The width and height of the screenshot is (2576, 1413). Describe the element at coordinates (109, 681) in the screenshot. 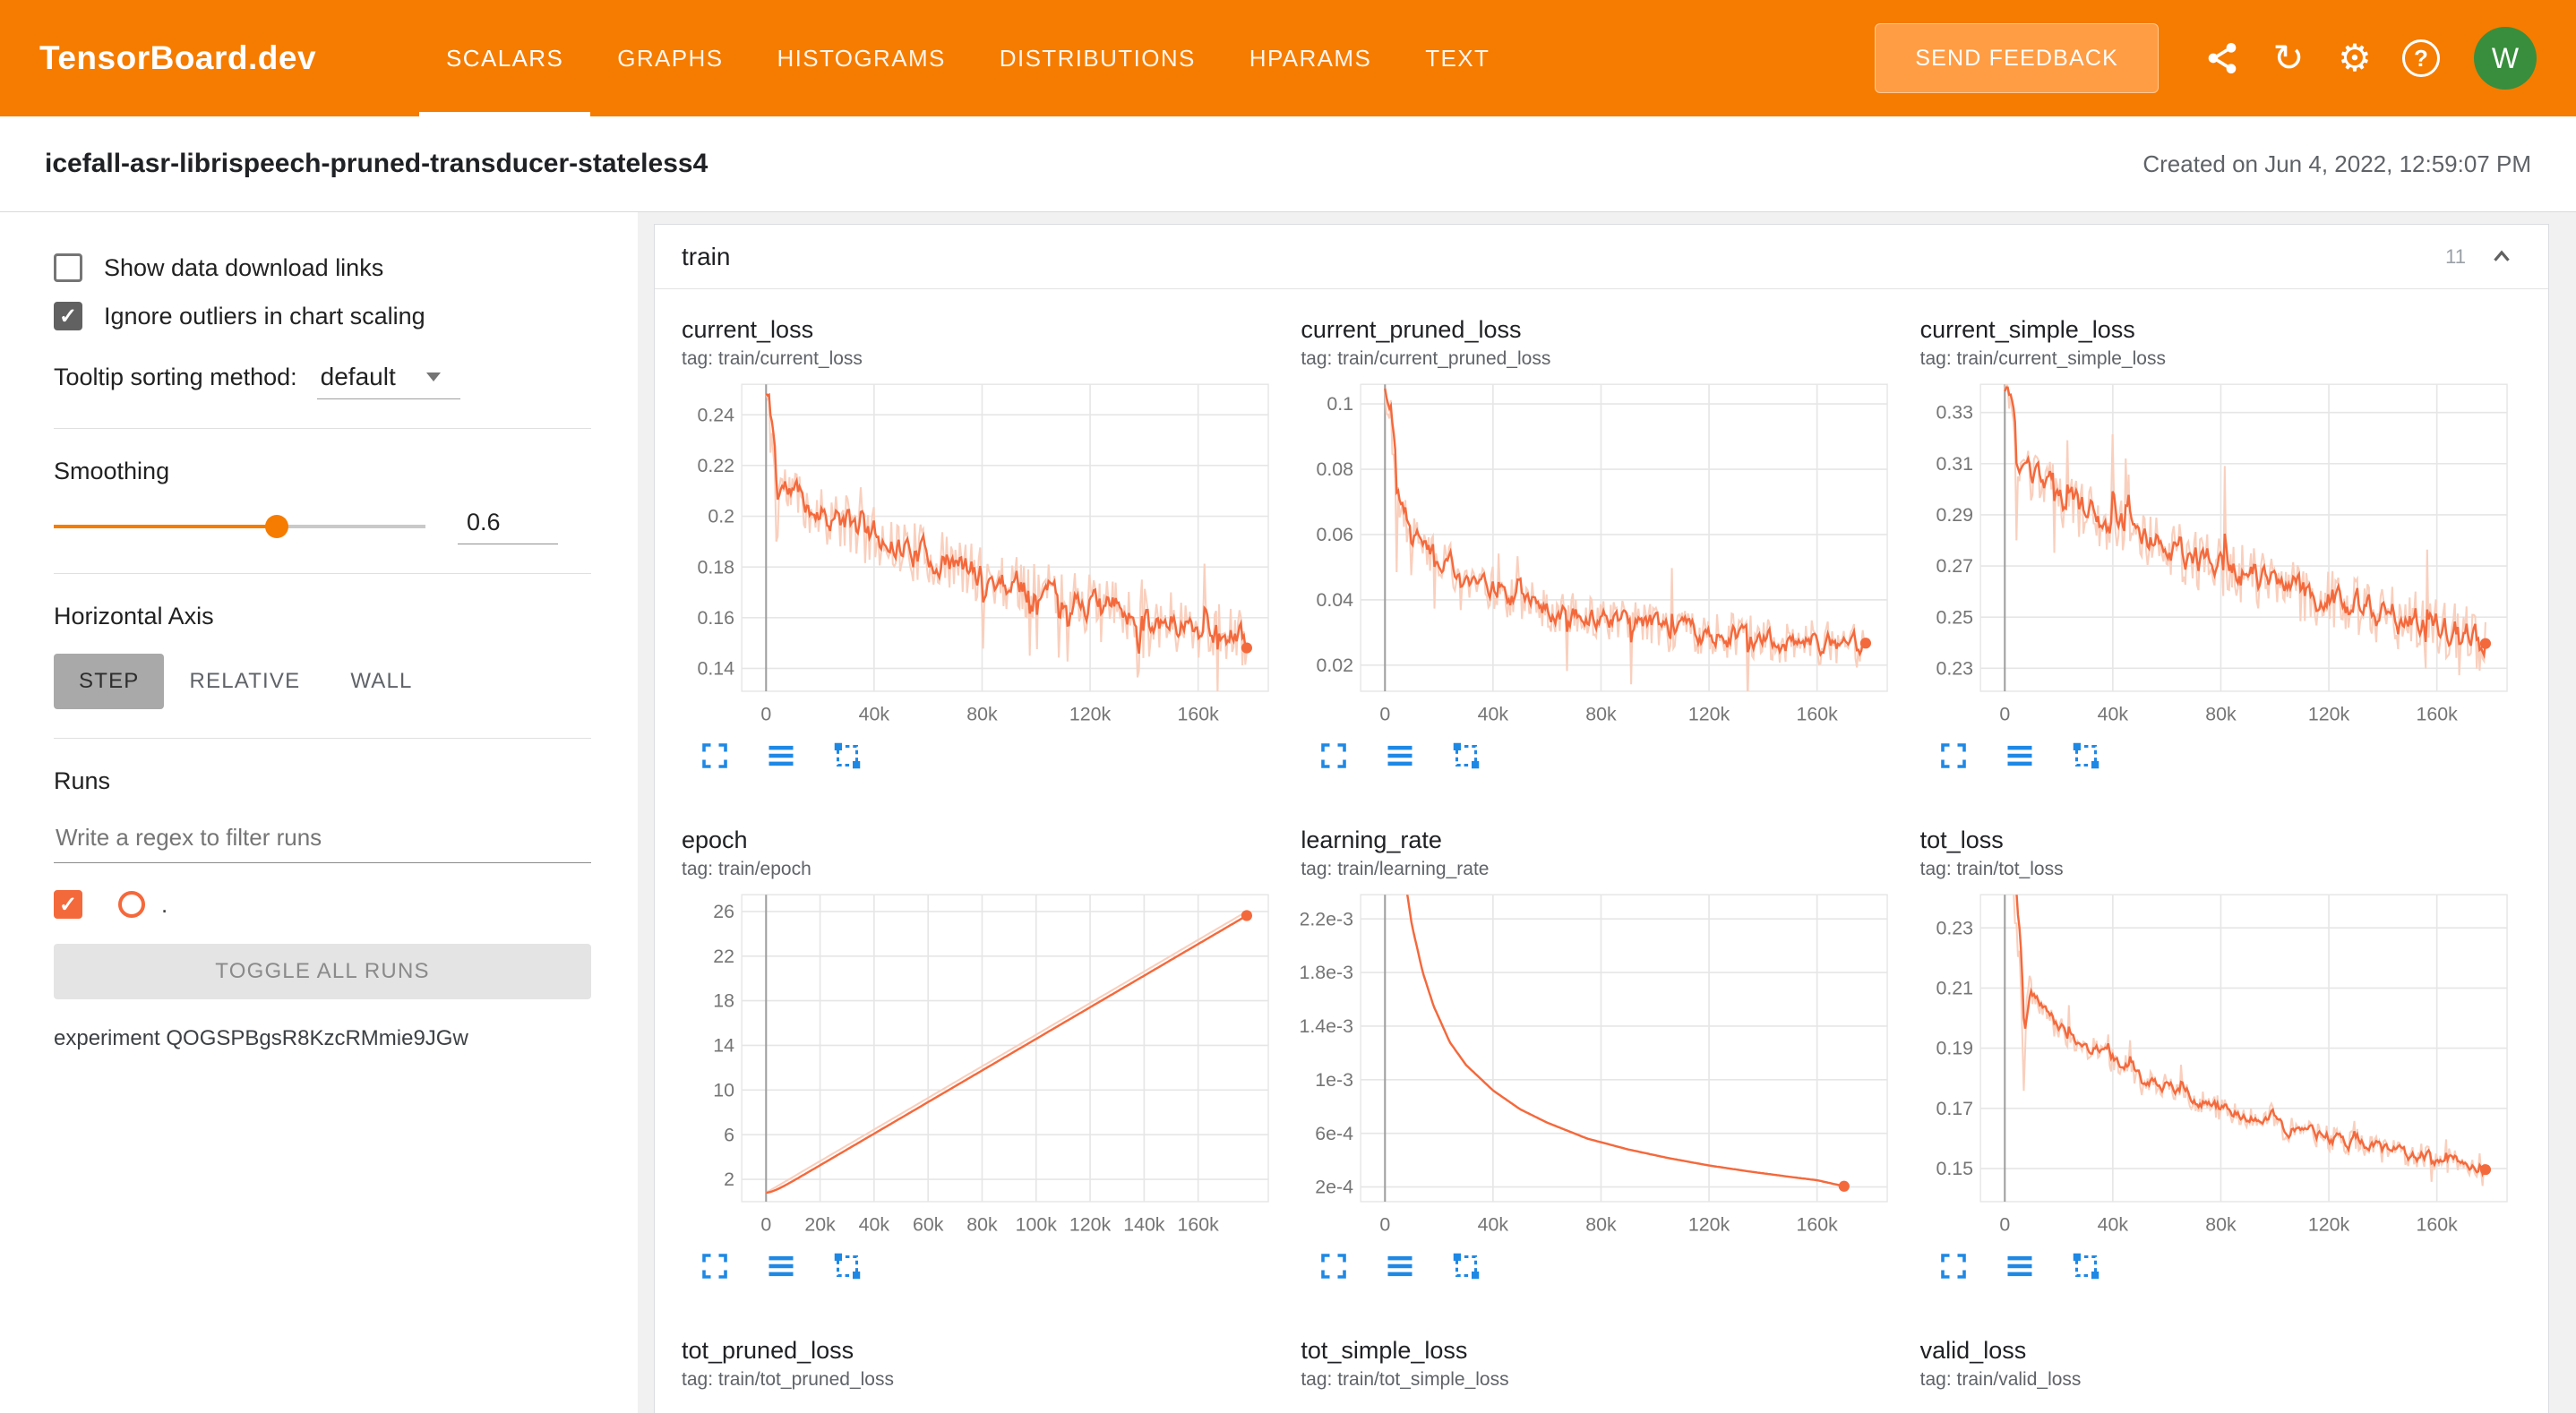

I see `axis-step-button: STEP` at that location.